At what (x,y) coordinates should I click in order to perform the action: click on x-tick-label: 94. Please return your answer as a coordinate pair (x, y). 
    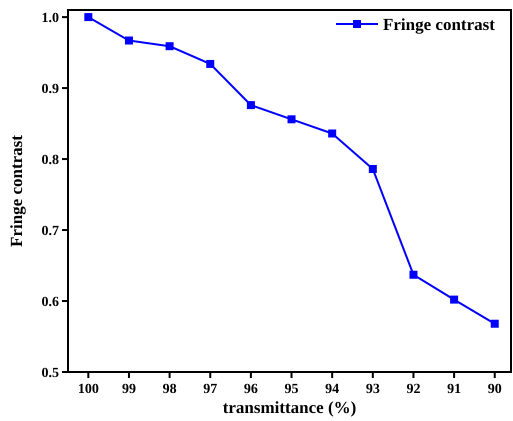
    Looking at the image, I should click on (332, 389).